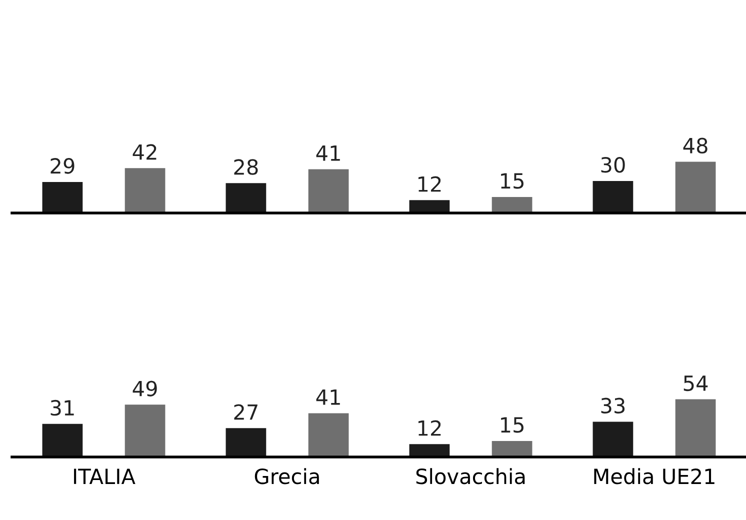 The image size is (746, 520). I want to click on data-label: 54, so click(696, 384).